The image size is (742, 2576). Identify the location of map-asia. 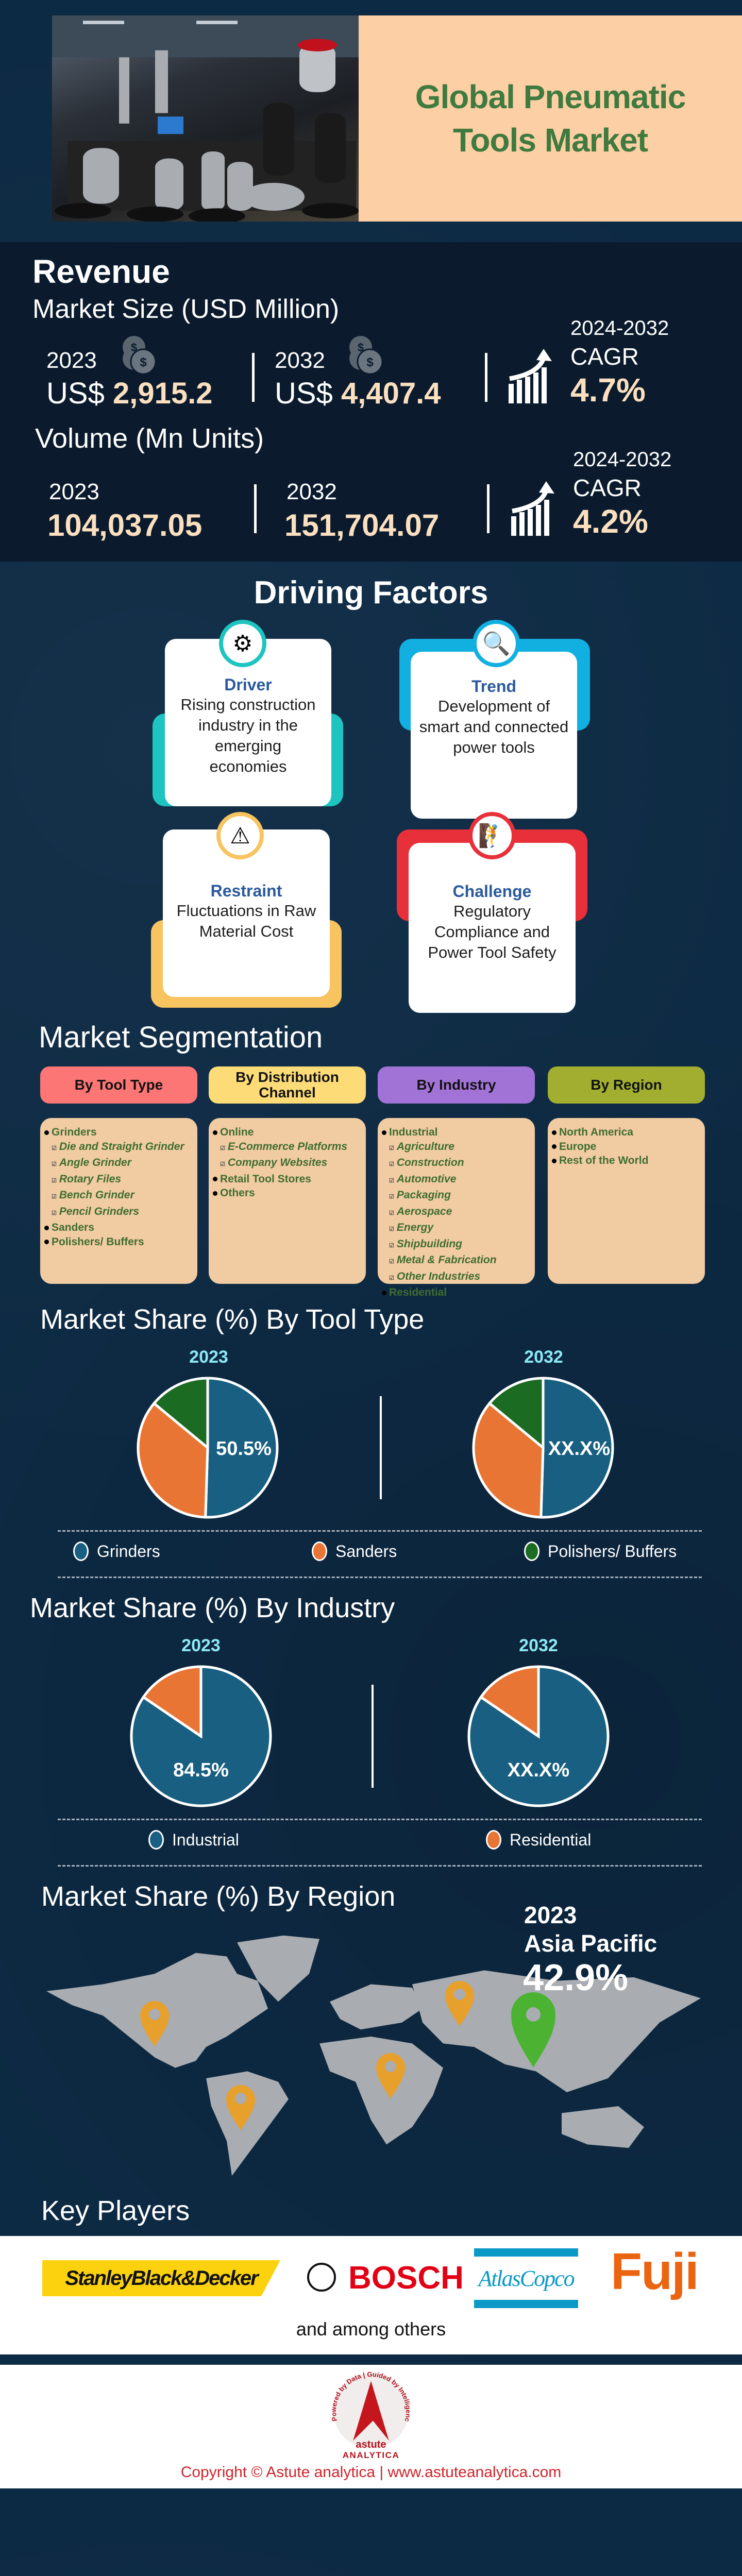
(556, 2031).